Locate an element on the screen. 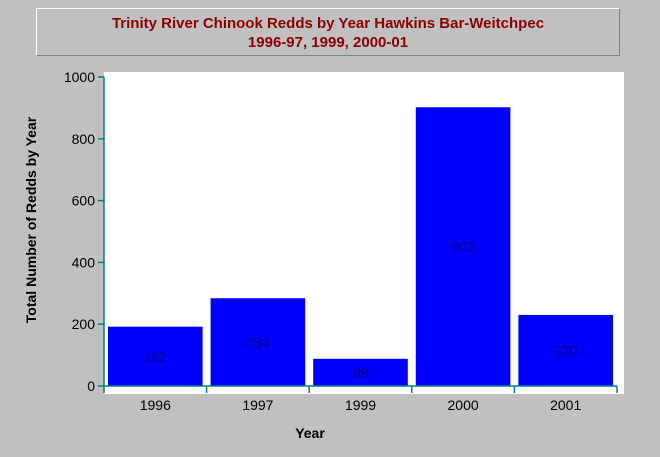 This screenshot has height=457, width=660. x-axis-label: Year is located at coordinates (310, 433).